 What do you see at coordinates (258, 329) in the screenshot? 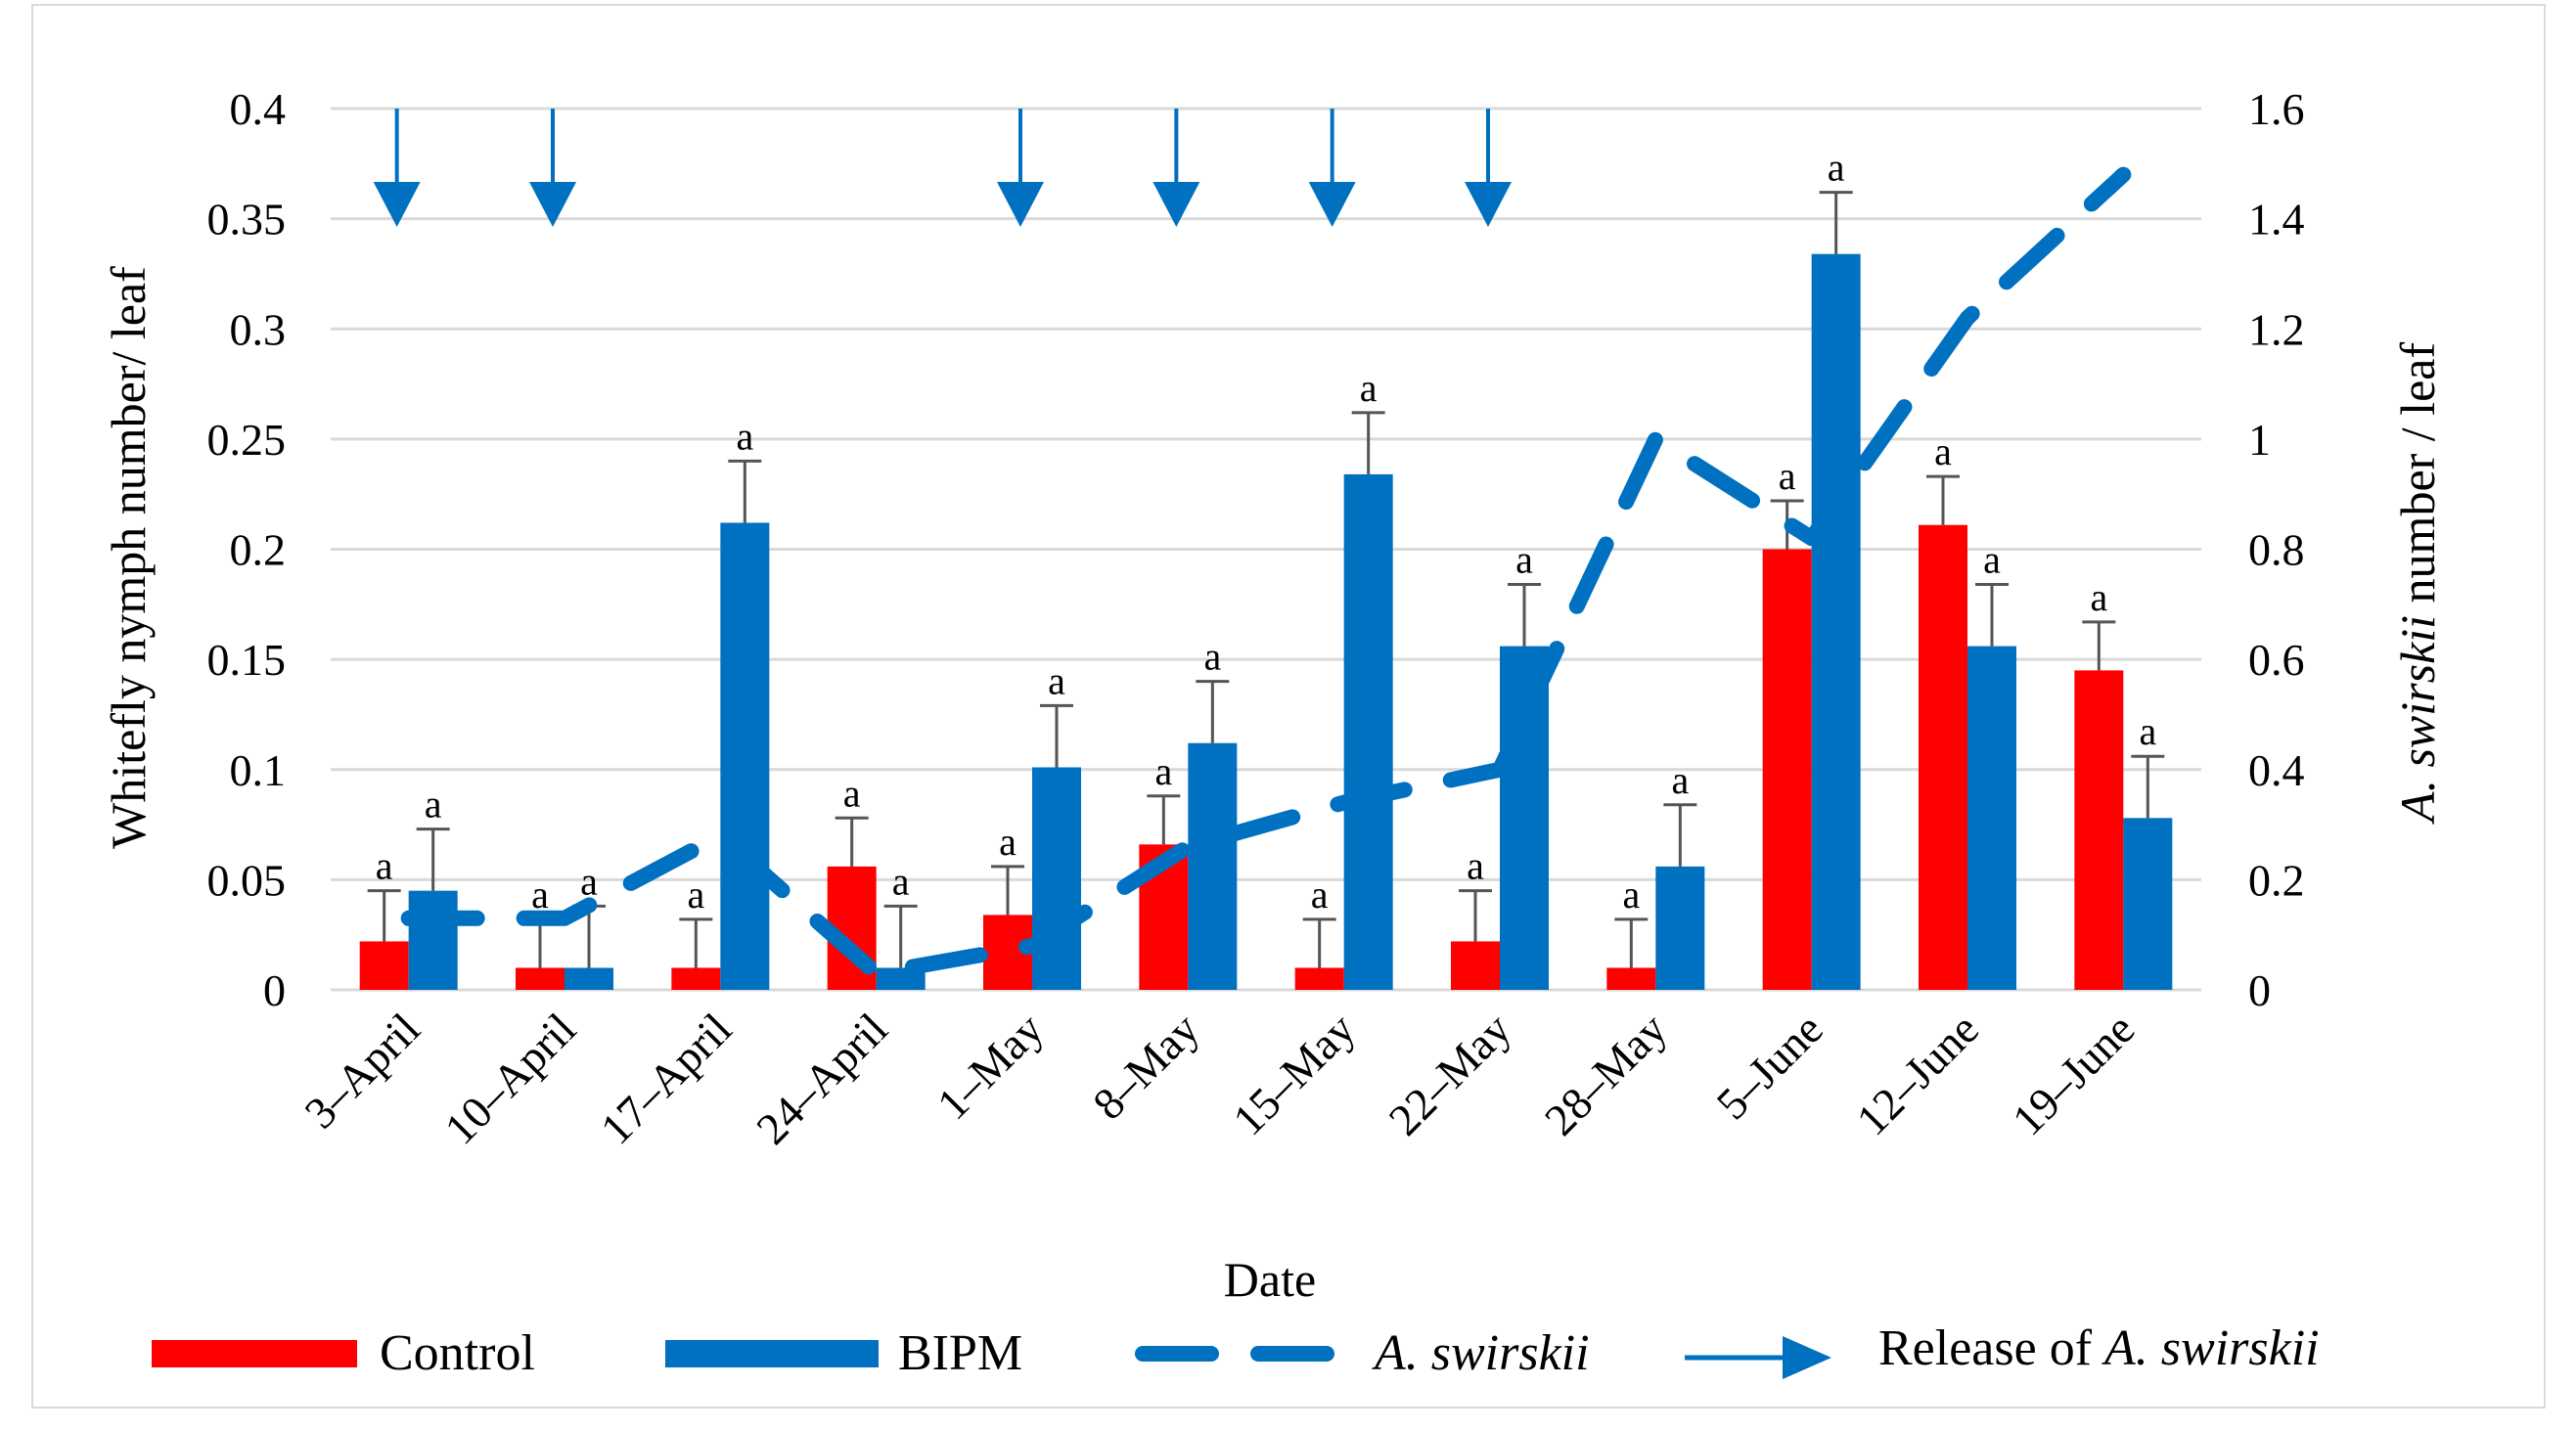
I see `y-tick-label: 0.3` at bounding box center [258, 329].